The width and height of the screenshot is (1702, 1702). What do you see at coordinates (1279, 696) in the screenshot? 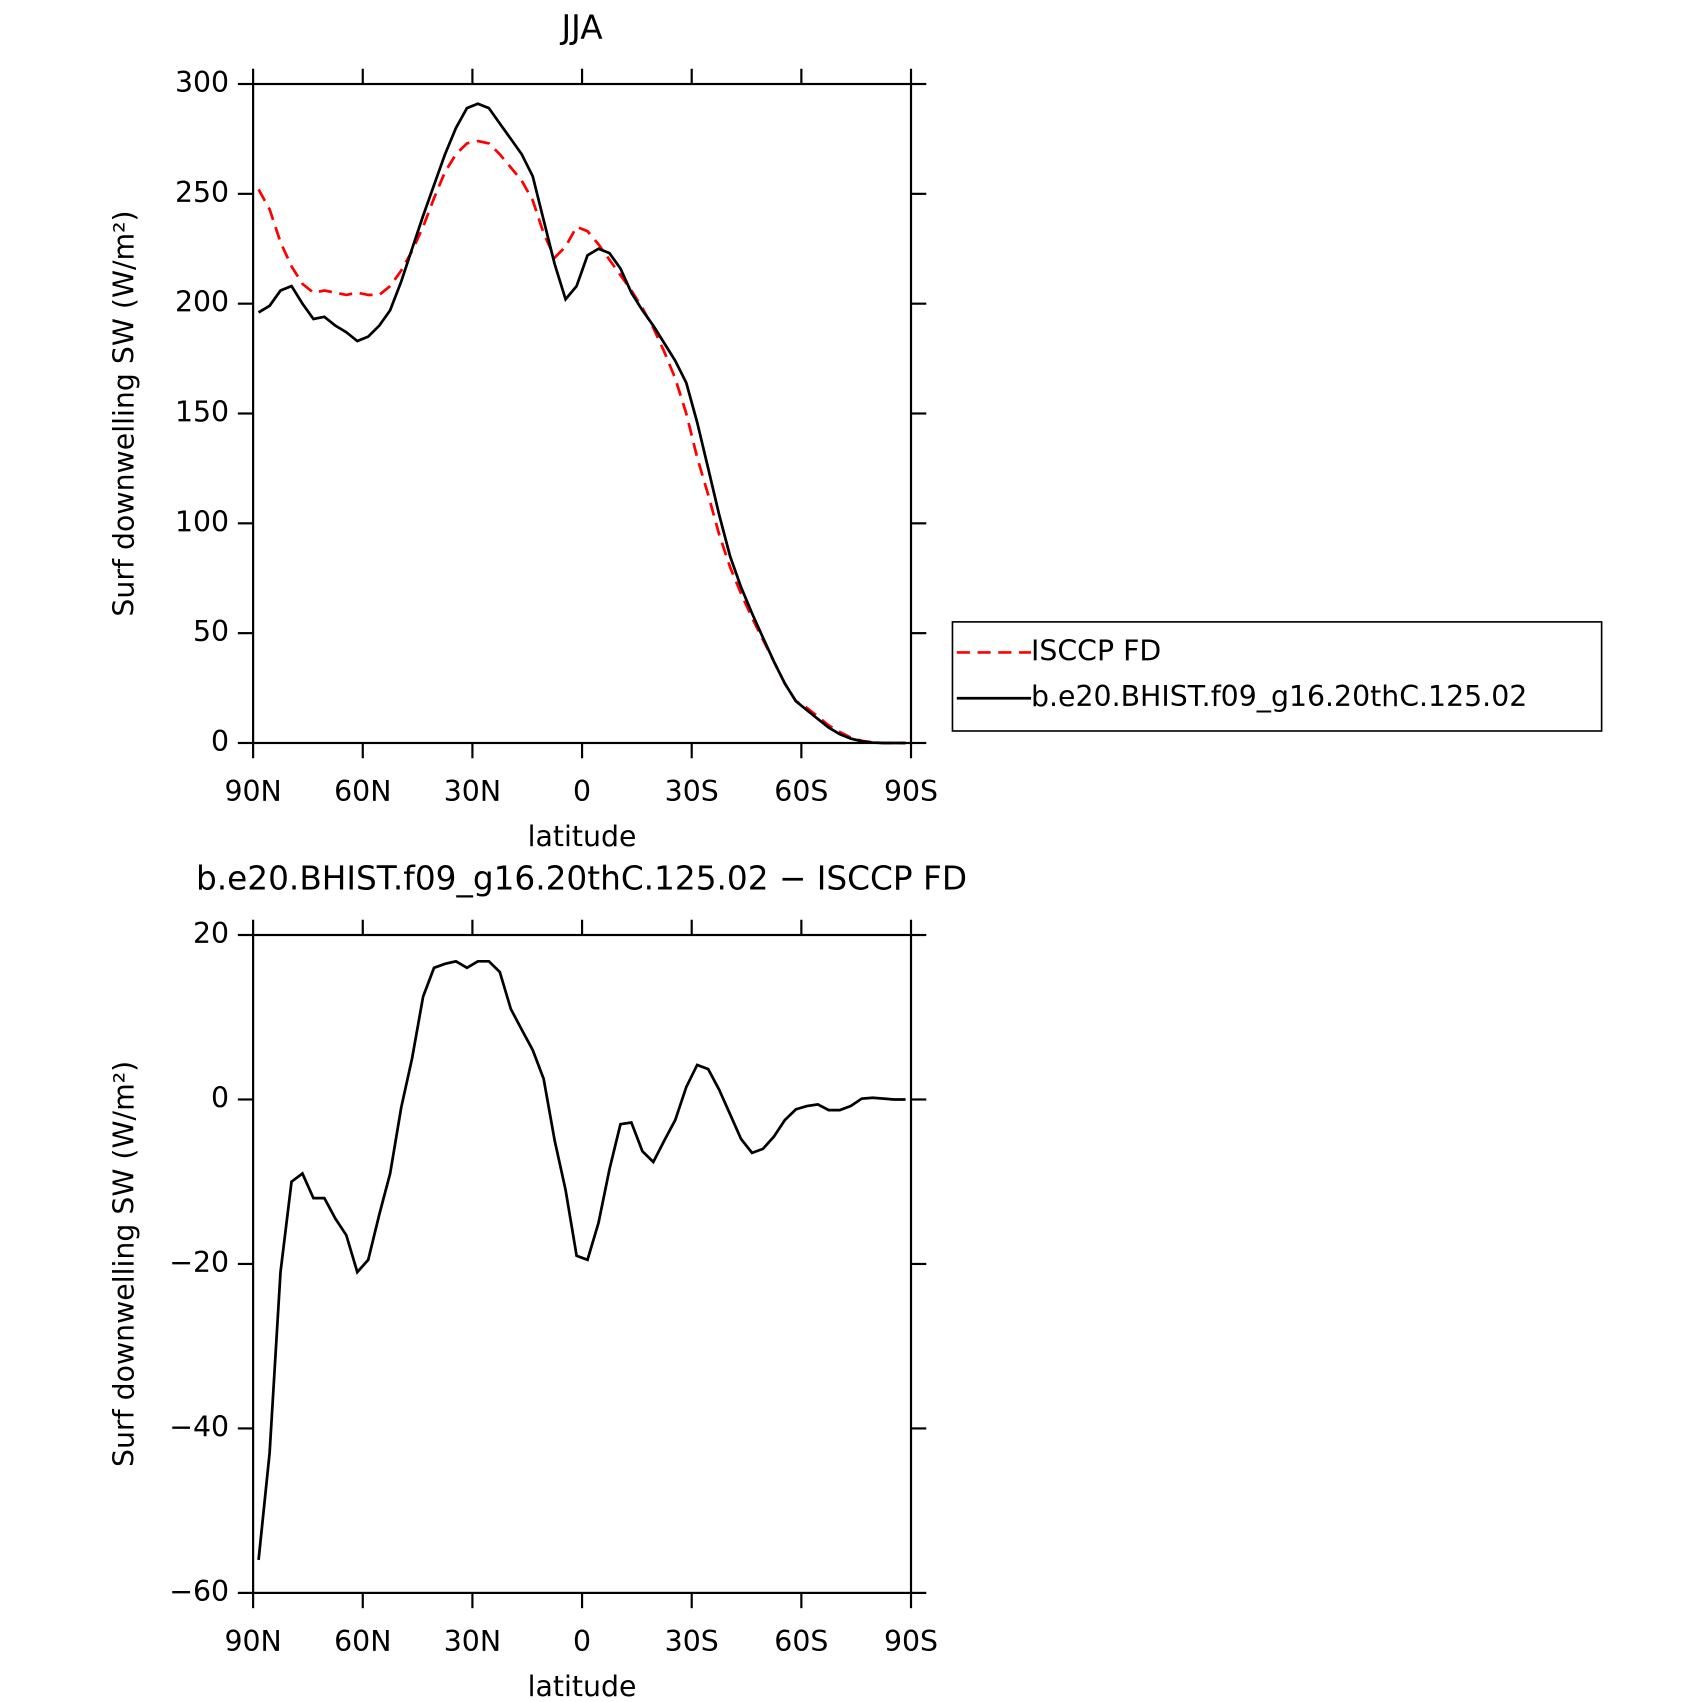
I see `legend-label: b.e20.BHIST.f09_g16.20thC.125.02` at bounding box center [1279, 696].